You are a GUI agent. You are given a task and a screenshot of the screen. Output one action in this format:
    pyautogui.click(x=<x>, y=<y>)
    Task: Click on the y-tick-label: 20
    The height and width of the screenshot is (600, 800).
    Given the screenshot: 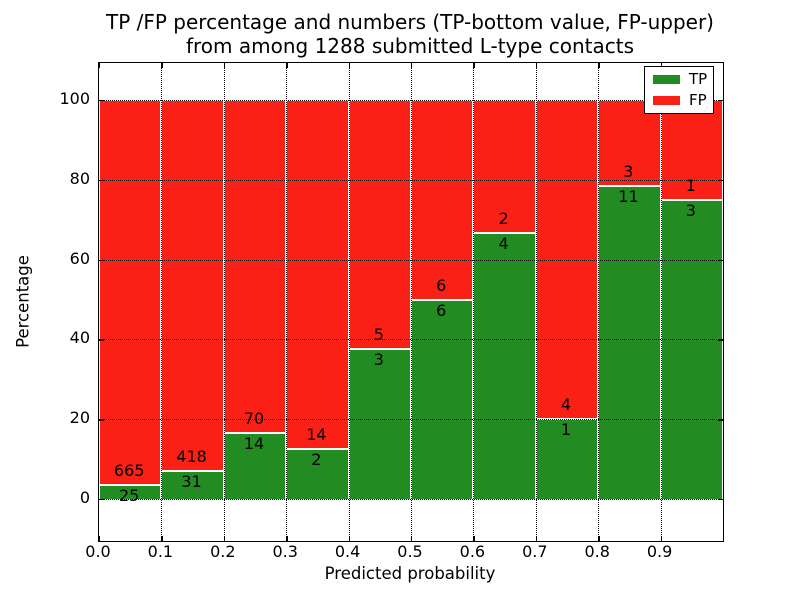 What is the action you would take?
    pyautogui.click(x=79, y=418)
    